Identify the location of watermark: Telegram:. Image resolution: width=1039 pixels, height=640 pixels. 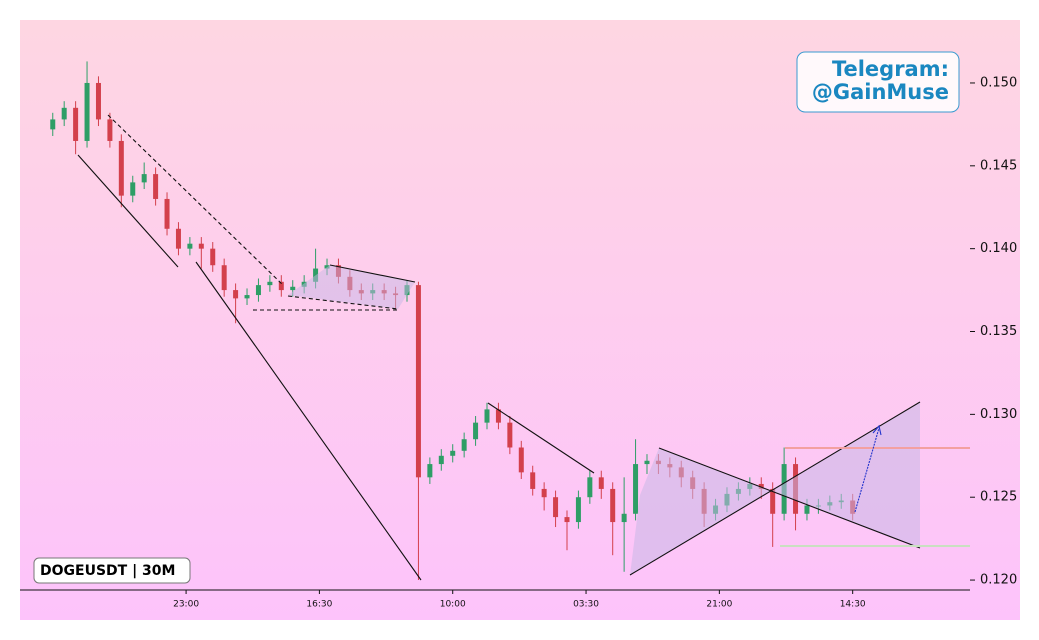
(890, 69).